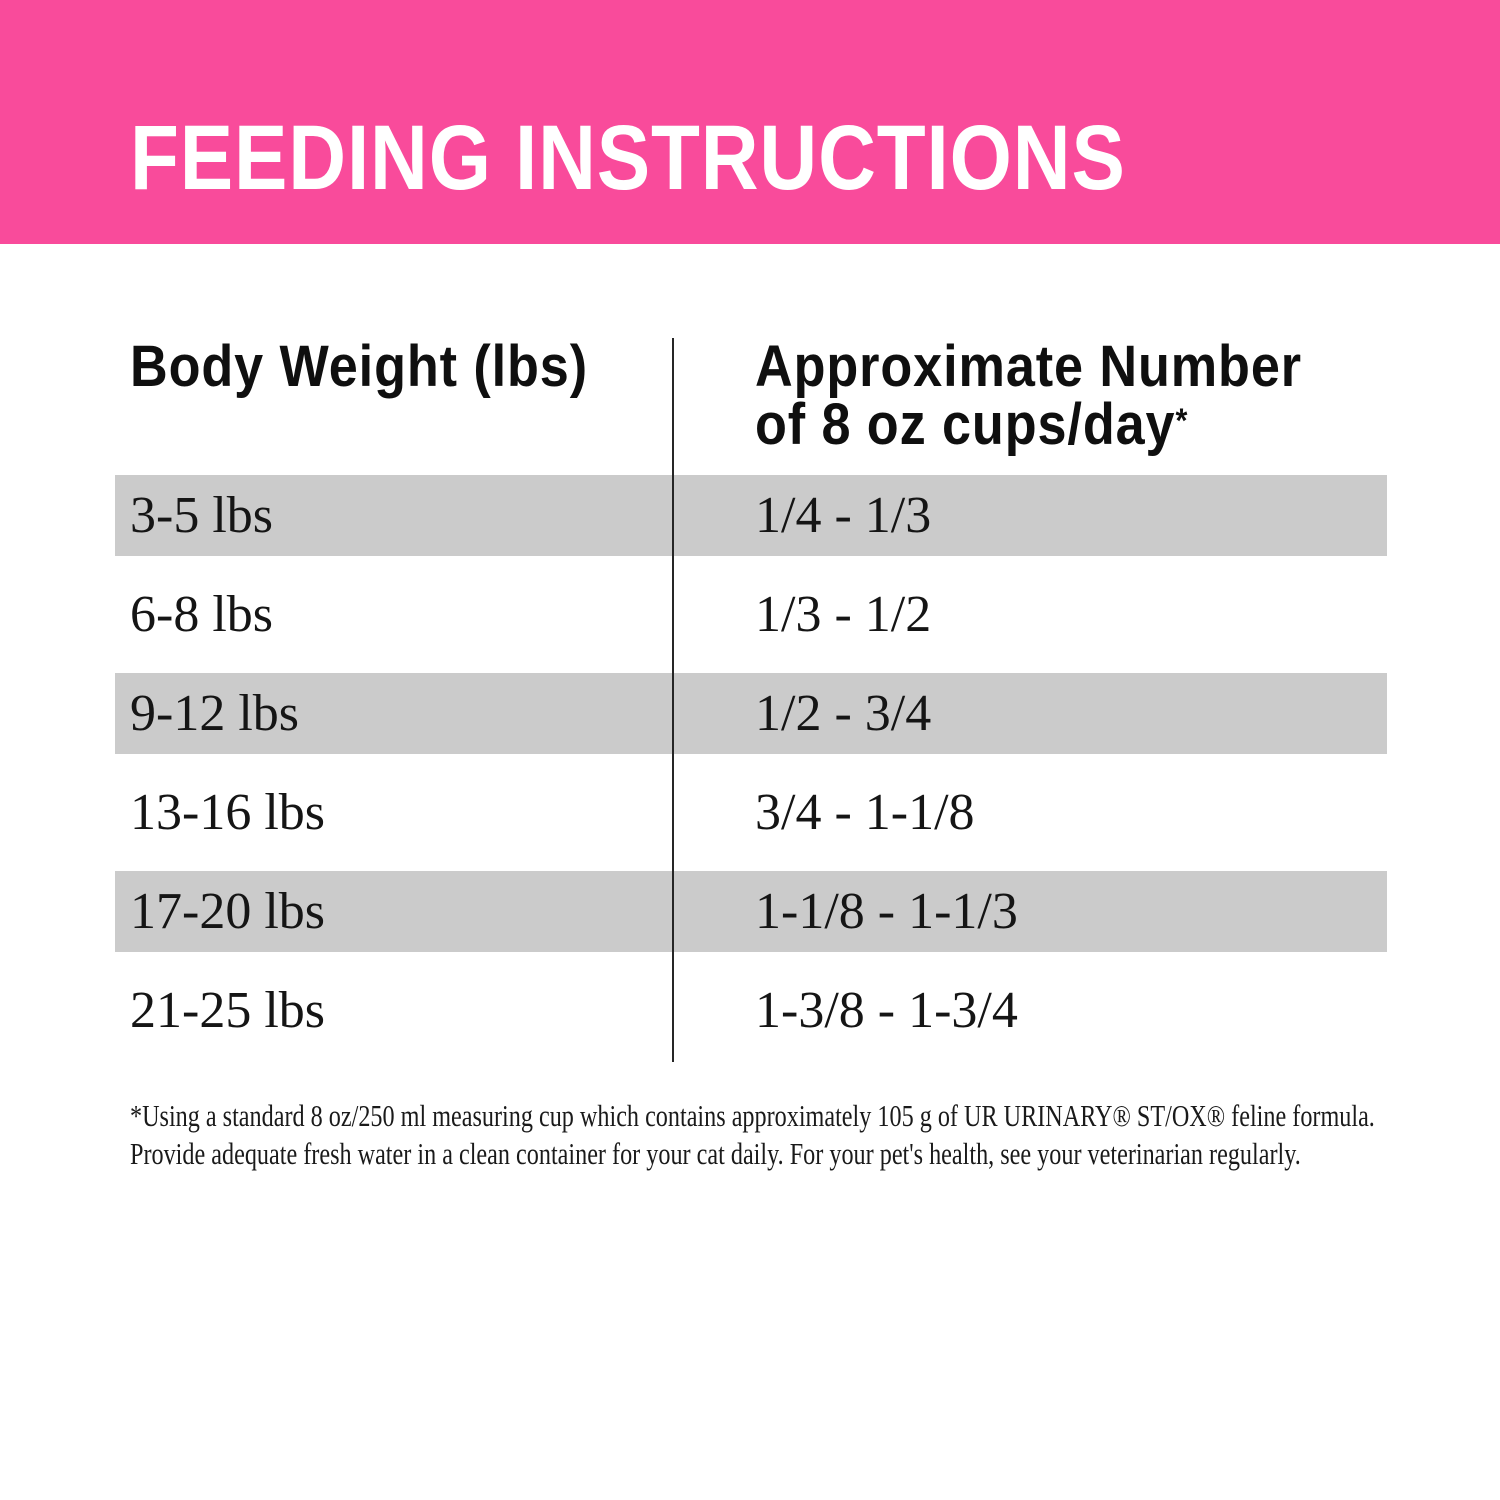 The height and width of the screenshot is (1500, 1500). Describe the element at coordinates (394, 1010) in the screenshot. I see `body-weight-cell: 21-25 lbs` at that location.